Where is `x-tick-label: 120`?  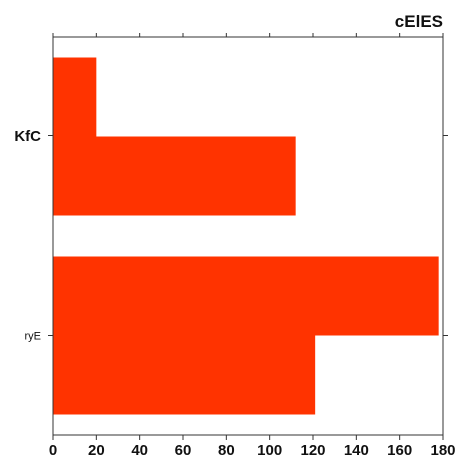 x-tick-label: 120 is located at coordinates (312, 450).